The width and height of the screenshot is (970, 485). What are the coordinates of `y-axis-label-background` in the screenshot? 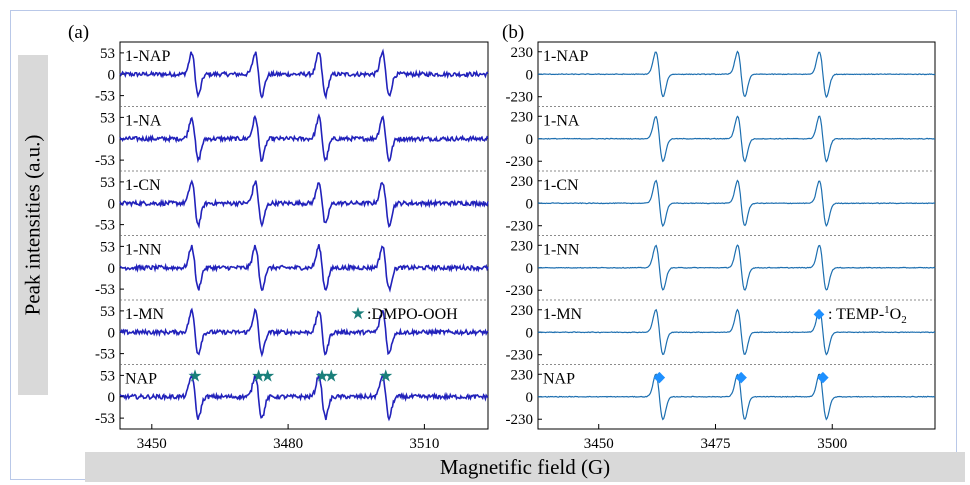 It's located at (33, 225).